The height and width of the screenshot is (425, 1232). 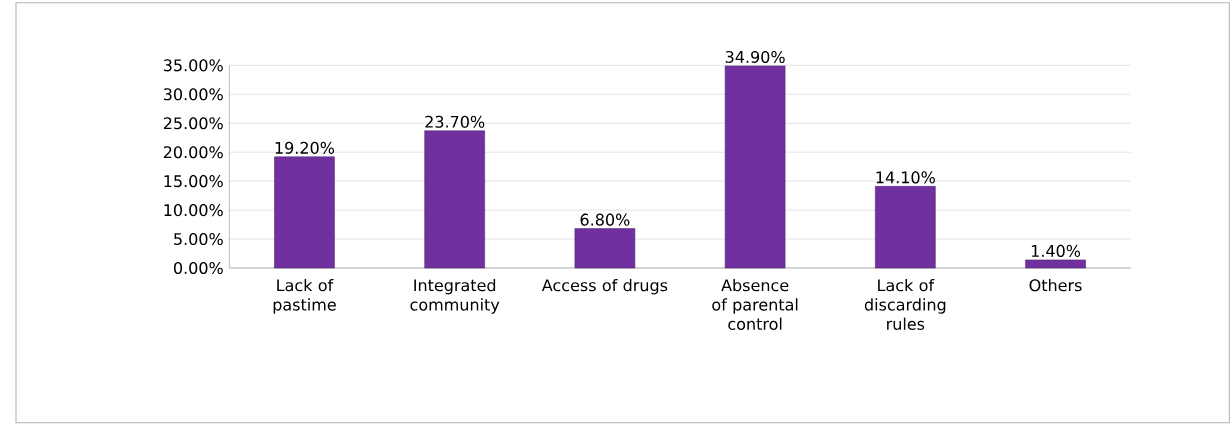 What do you see at coordinates (755, 56) in the screenshot?
I see `data-label: 34.90%` at bounding box center [755, 56].